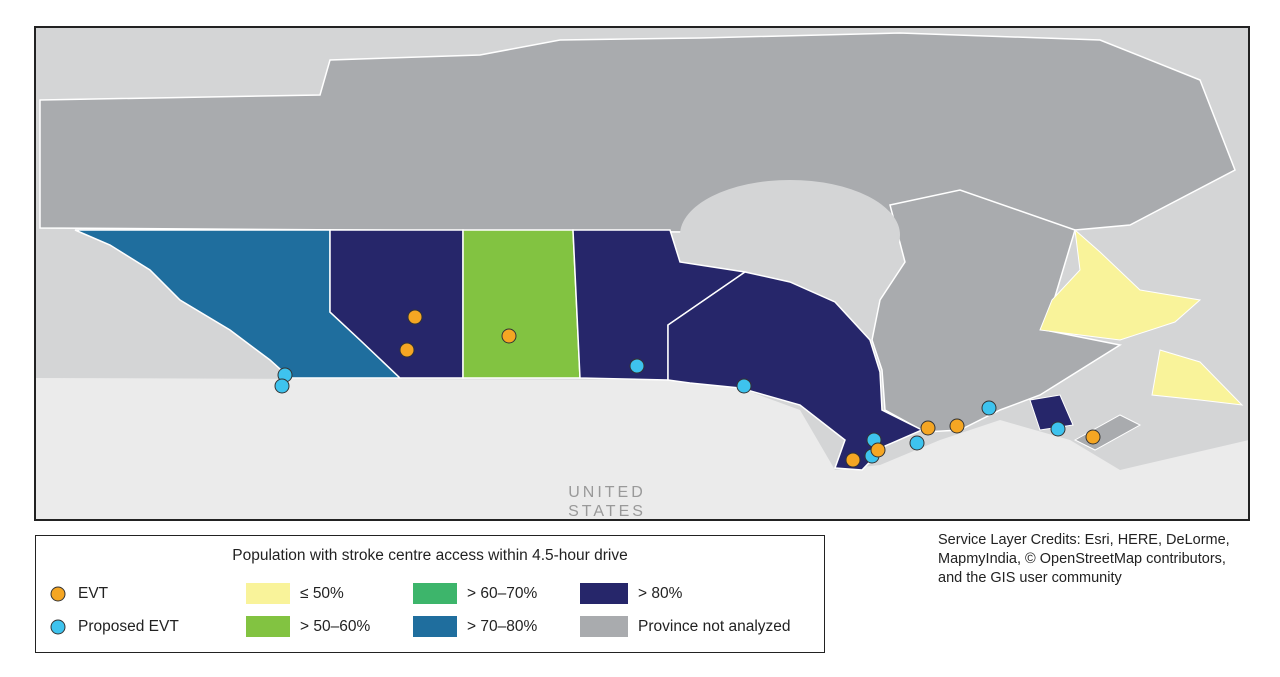 The height and width of the screenshot is (677, 1280). Describe the element at coordinates (607, 511) in the screenshot. I see `map-label: STATES` at that location.